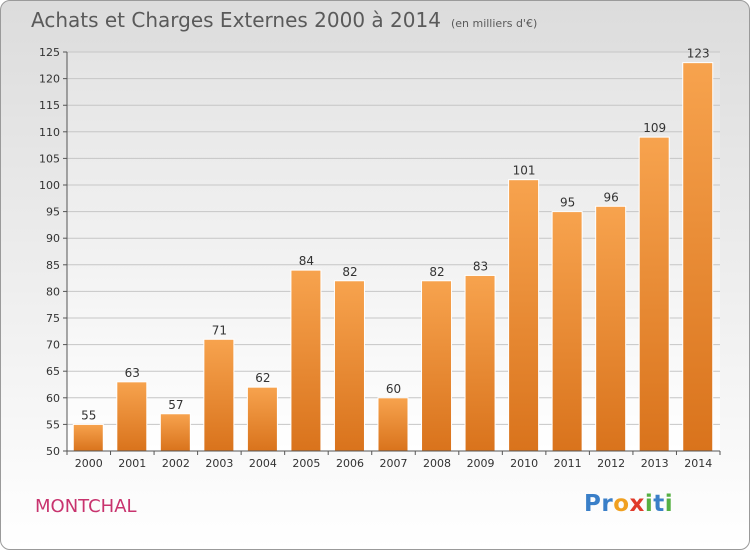  I want to click on logo-letter: r, so click(607, 504).